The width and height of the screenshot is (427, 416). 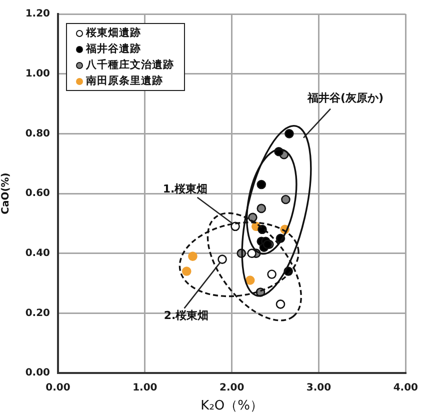 I want to click on y-tick-label: 0.00, so click(x=37, y=373).